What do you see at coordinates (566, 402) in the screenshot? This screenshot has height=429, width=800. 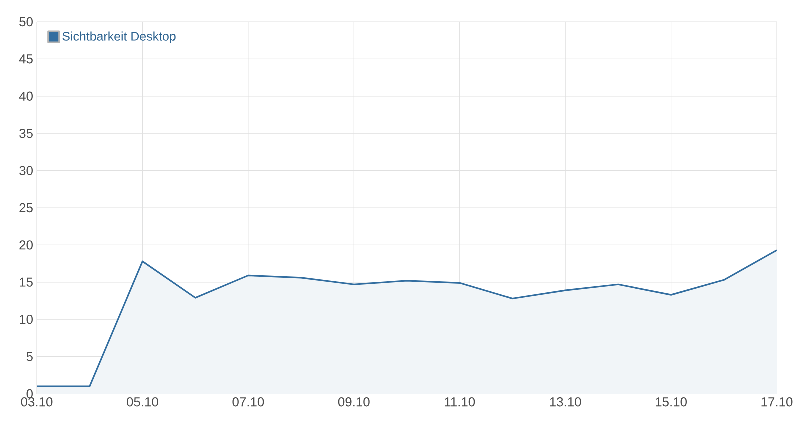 I see `x-tick-label: 13.10` at bounding box center [566, 402].